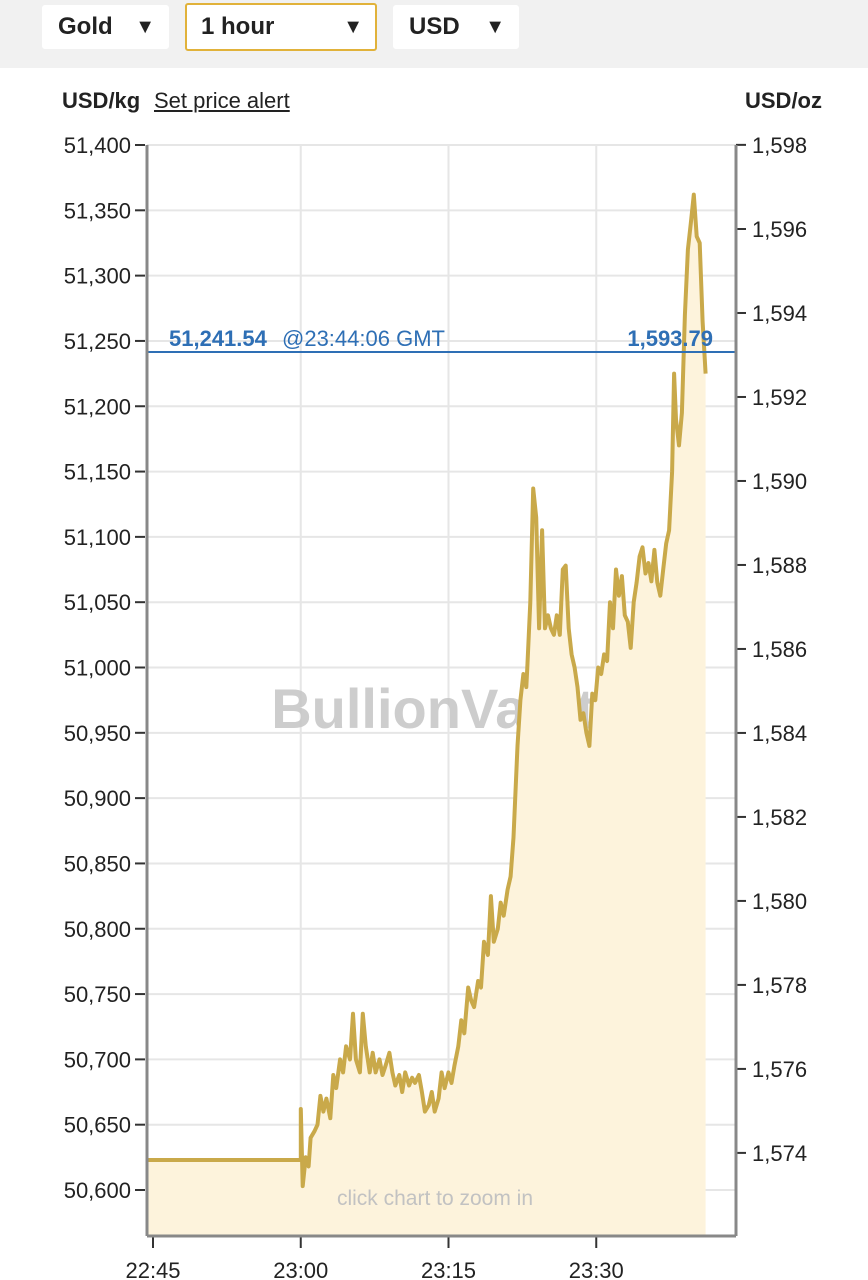 This screenshot has width=868, height=1280. I want to click on y-right-tick-label: 1,578, so click(779, 985).